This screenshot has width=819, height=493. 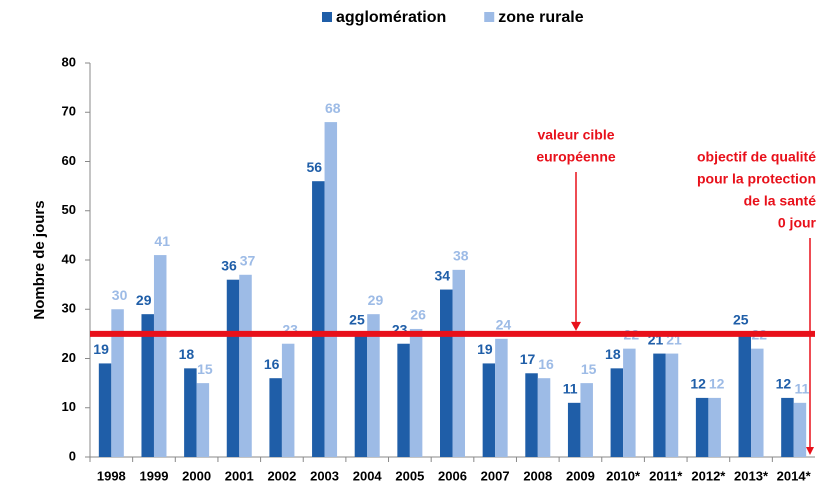 I want to click on x-tick-label: 2000, so click(x=196, y=475).